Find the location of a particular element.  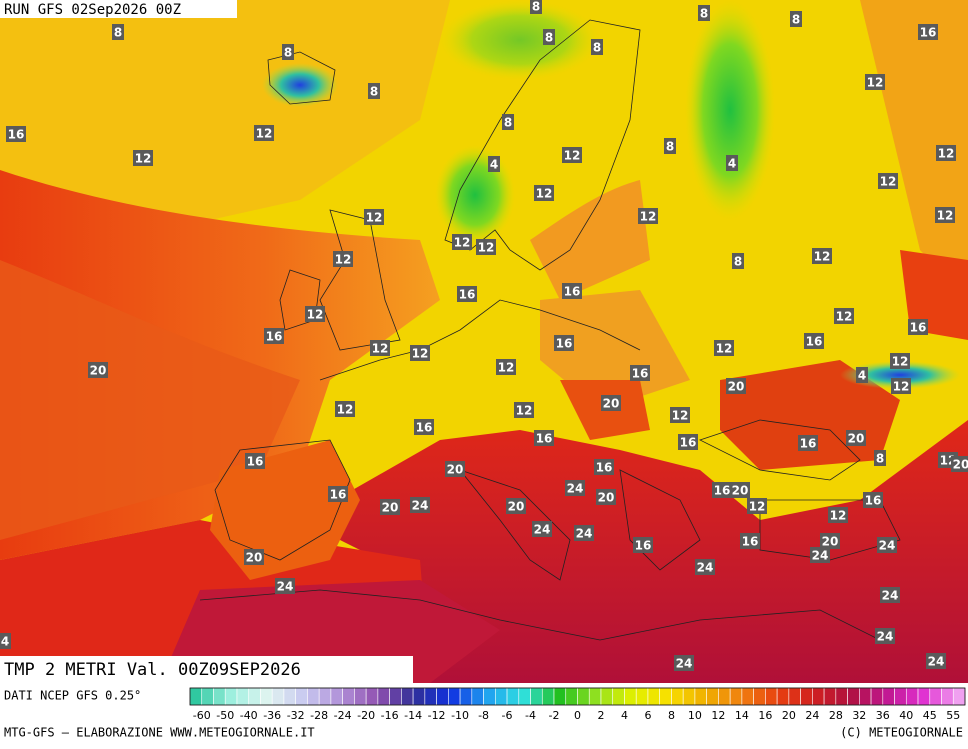

legend-tick-label: -16 is located at coordinates (390, 715).